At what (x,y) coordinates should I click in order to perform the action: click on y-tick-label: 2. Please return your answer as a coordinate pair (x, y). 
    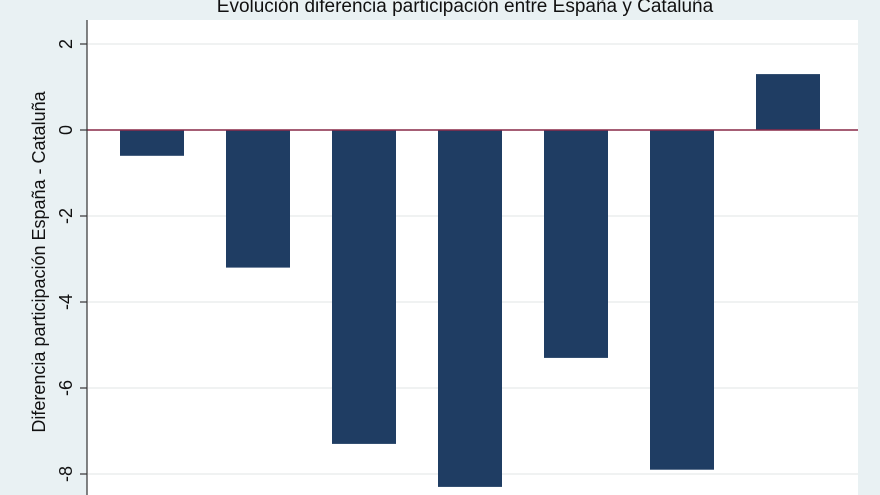
    Looking at the image, I should click on (66, 44).